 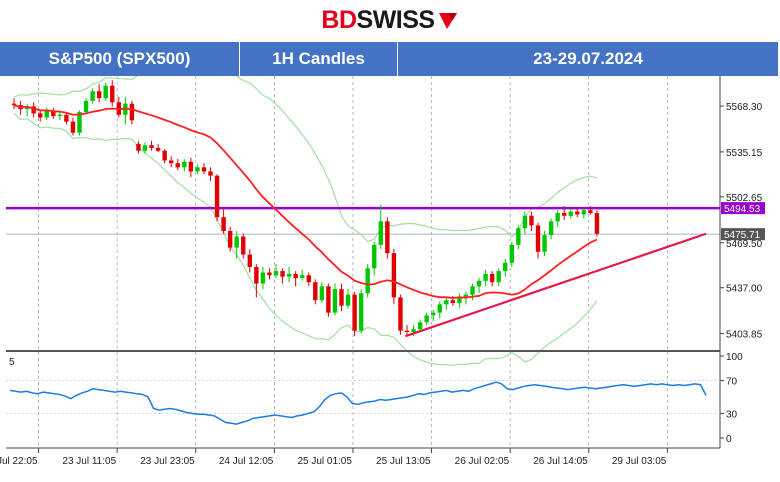 I want to click on price-tick-label: 5437.00, so click(x=744, y=289).